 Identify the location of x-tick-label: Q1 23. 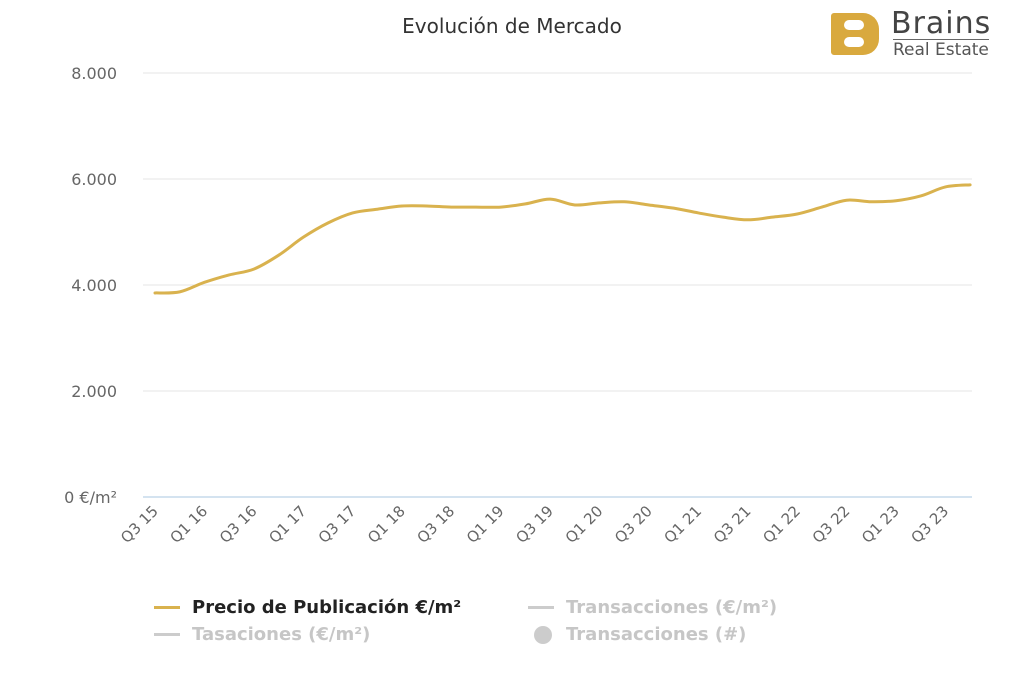
(880, 524).